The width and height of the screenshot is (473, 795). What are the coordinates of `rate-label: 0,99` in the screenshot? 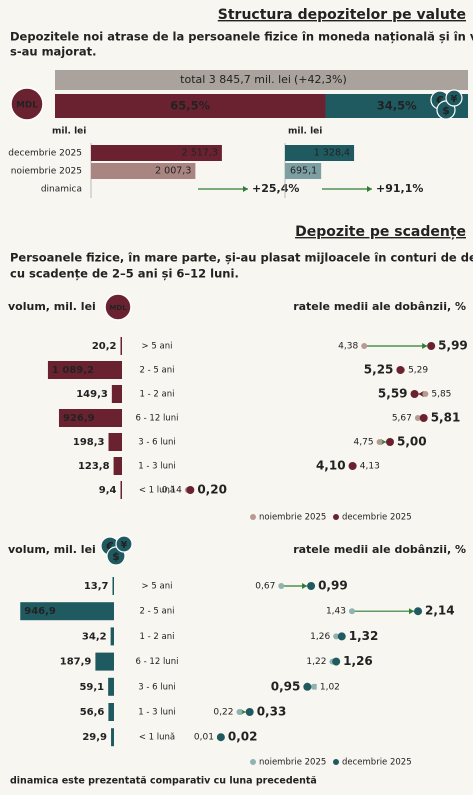 It's located at (333, 586).